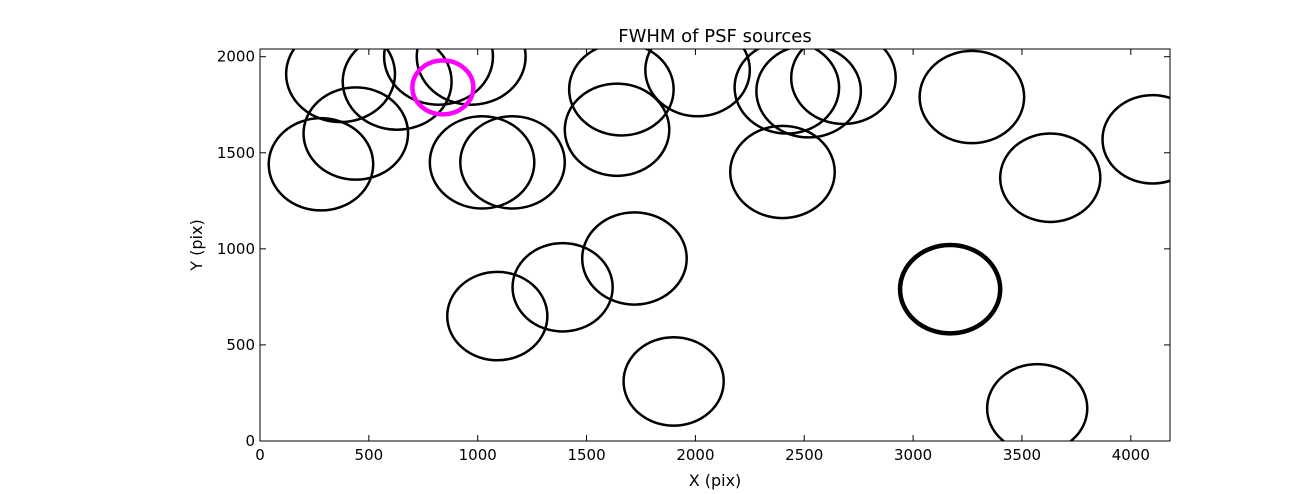 The width and height of the screenshot is (1300, 494). I want to click on x-tick-label: 0, so click(260, 455).